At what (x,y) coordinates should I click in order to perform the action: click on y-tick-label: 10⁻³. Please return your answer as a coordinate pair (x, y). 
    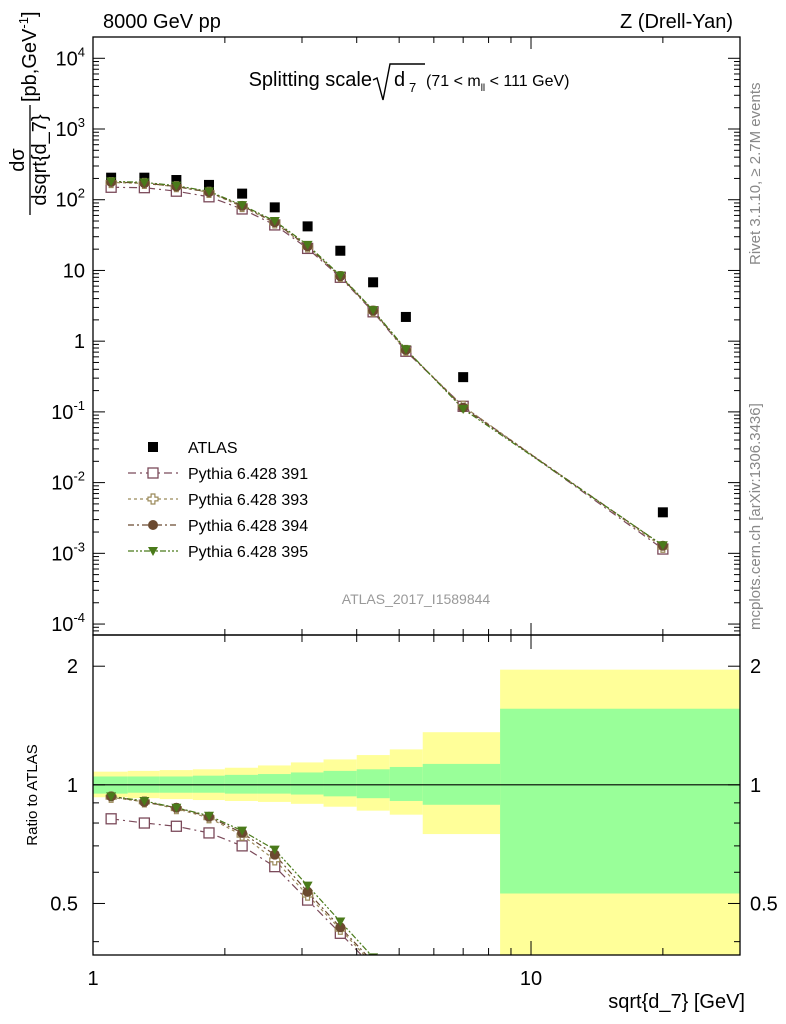
    Looking at the image, I should click on (68, 552).